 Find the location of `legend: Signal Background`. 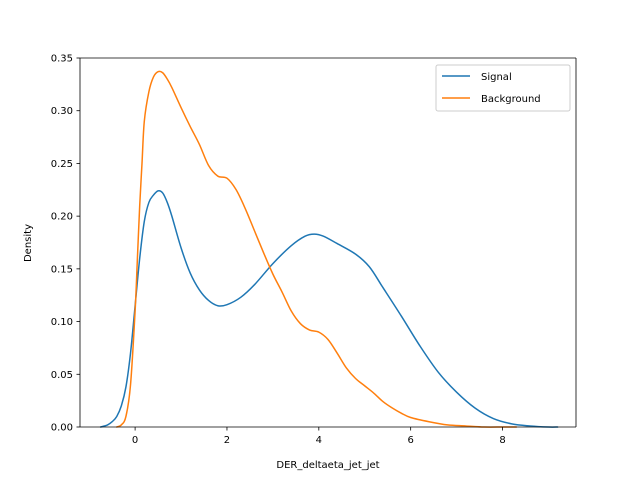

legend: Signal Background is located at coordinates (503, 88).